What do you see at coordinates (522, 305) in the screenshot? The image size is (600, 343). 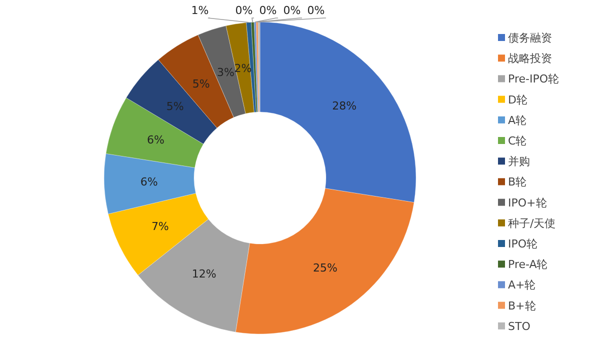 I see `legend-label: B+轮` at bounding box center [522, 305].